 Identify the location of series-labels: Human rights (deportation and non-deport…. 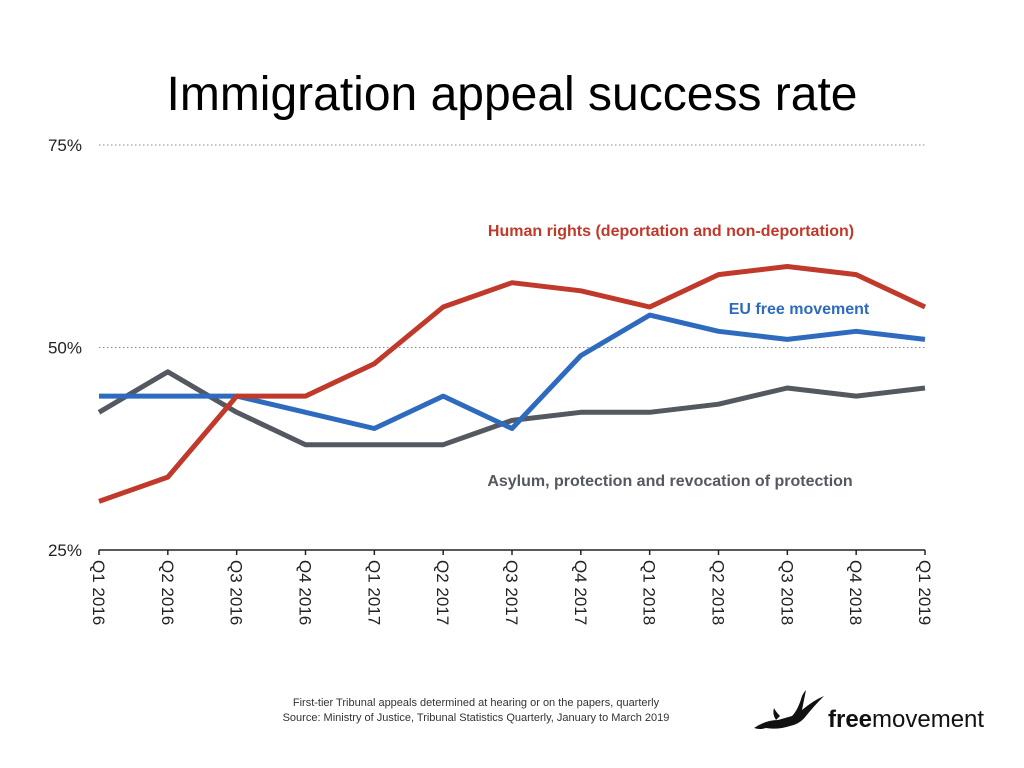
(678, 356).